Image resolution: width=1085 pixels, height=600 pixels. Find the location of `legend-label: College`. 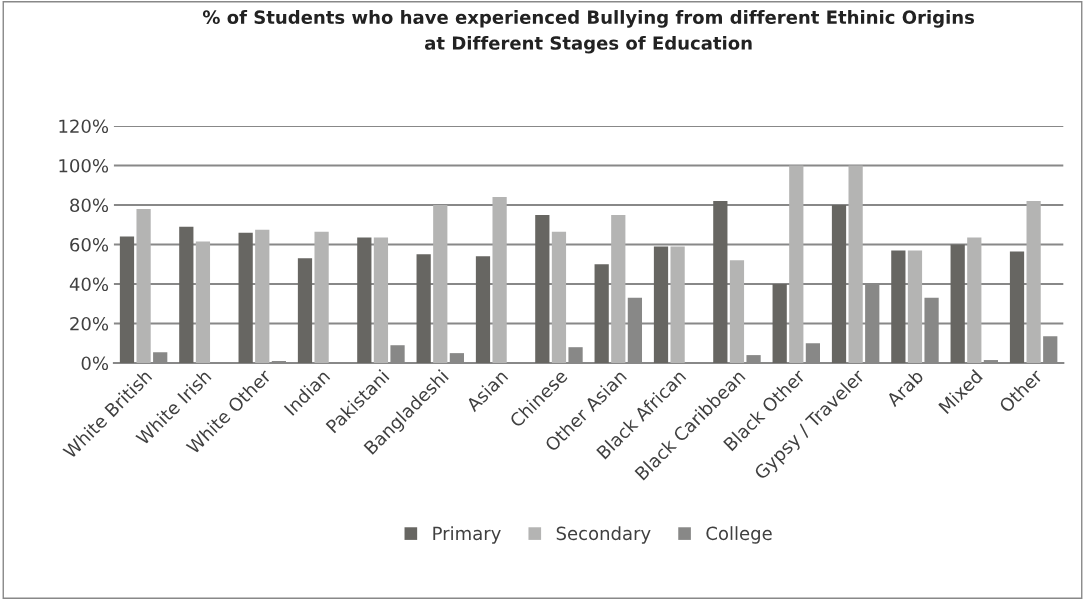

legend-label: College is located at coordinates (739, 535).